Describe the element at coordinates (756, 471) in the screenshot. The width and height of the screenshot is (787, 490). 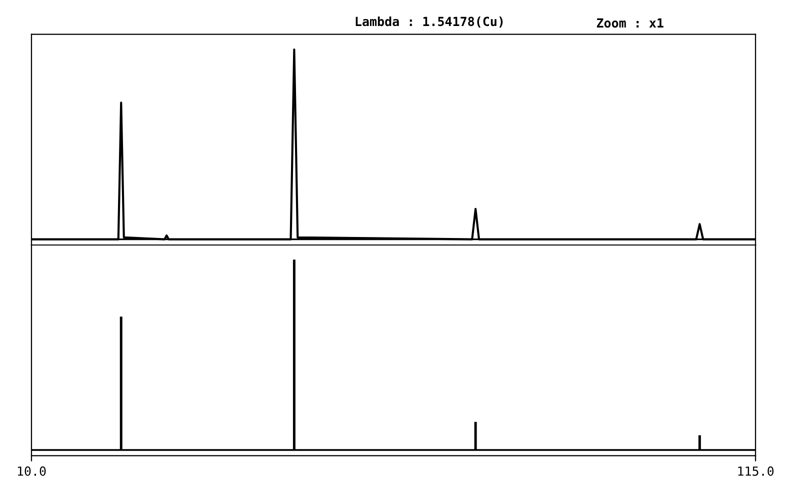
I see `x-tick-label: 115.0` at that location.